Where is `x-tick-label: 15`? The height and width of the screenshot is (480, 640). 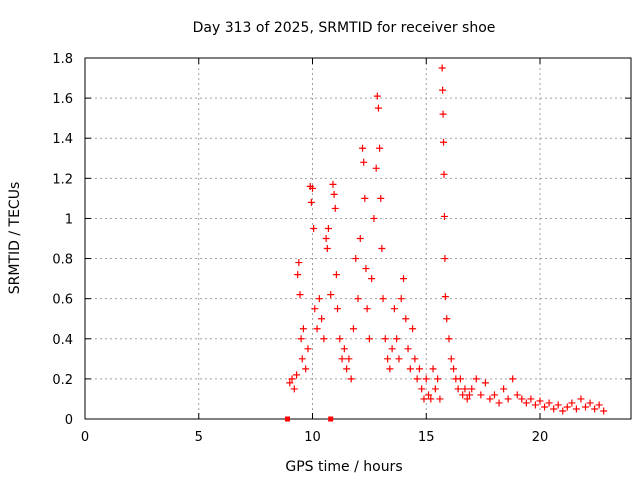
x-tick-label: 15 is located at coordinates (426, 437).